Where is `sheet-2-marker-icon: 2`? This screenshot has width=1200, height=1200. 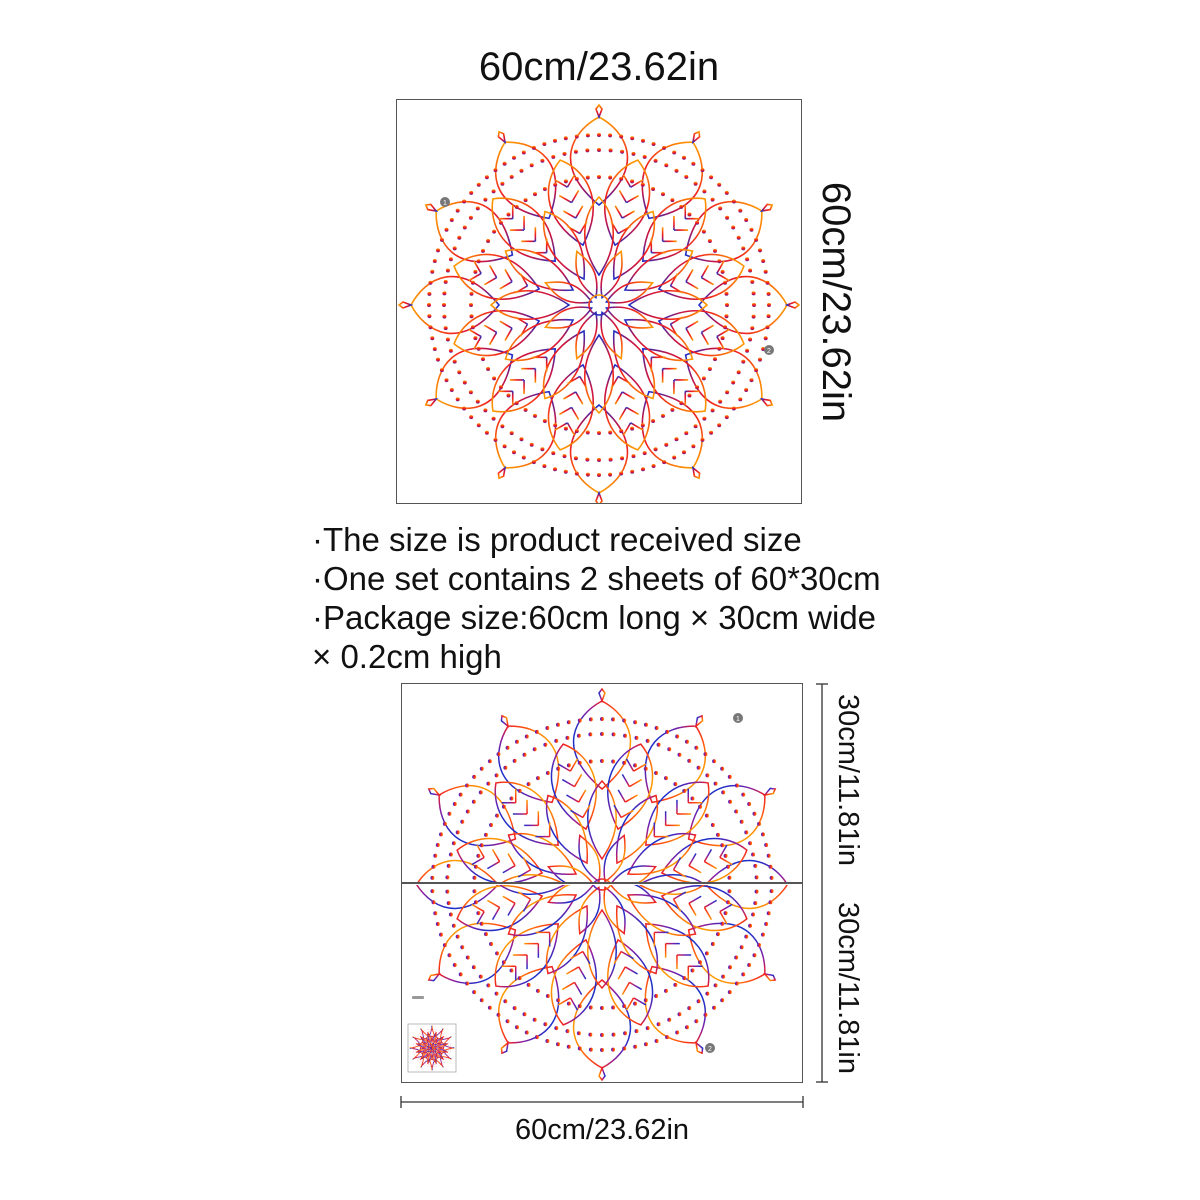
sheet-2-marker-icon: 2 is located at coordinates (710, 1048).